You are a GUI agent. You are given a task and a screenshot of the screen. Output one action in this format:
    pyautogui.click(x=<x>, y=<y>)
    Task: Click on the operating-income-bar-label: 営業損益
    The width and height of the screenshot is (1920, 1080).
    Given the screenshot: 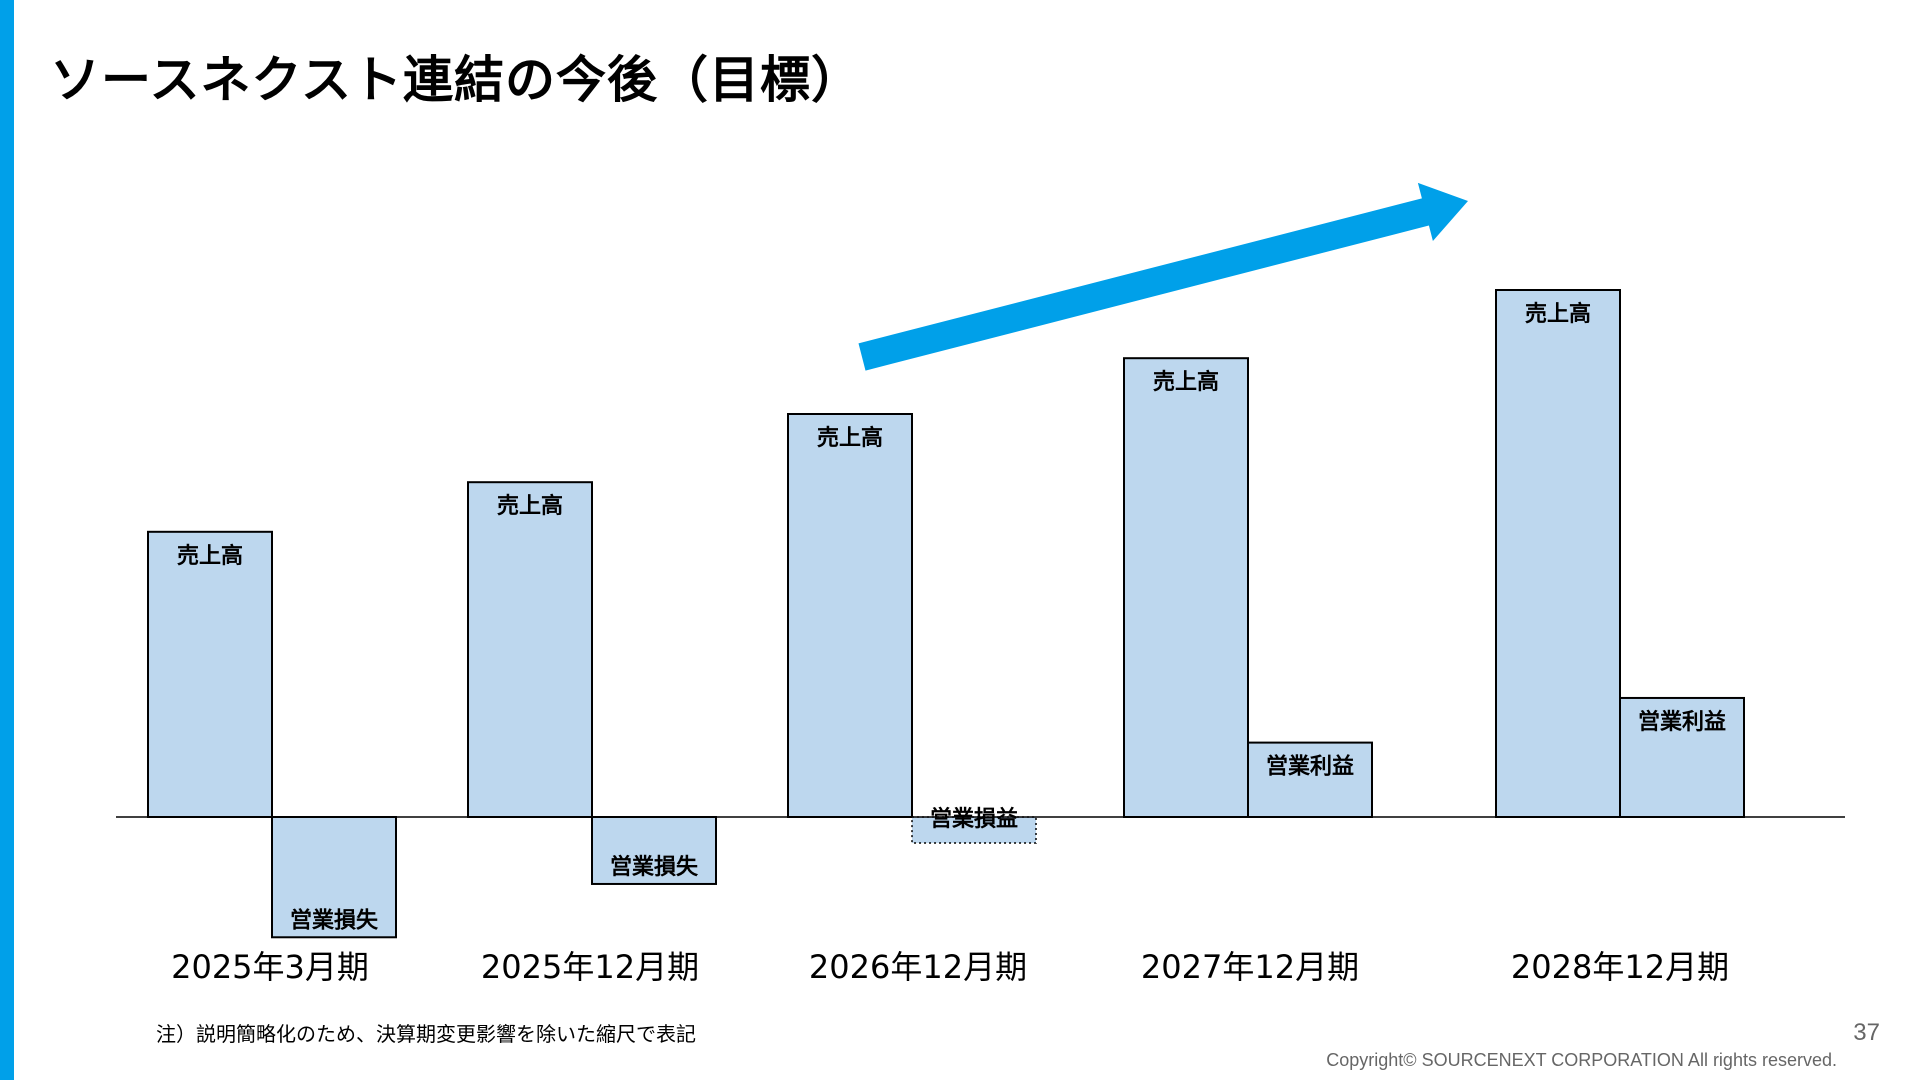 What is the action you would take?
    pyautogui.click(x=974, y=819)
    